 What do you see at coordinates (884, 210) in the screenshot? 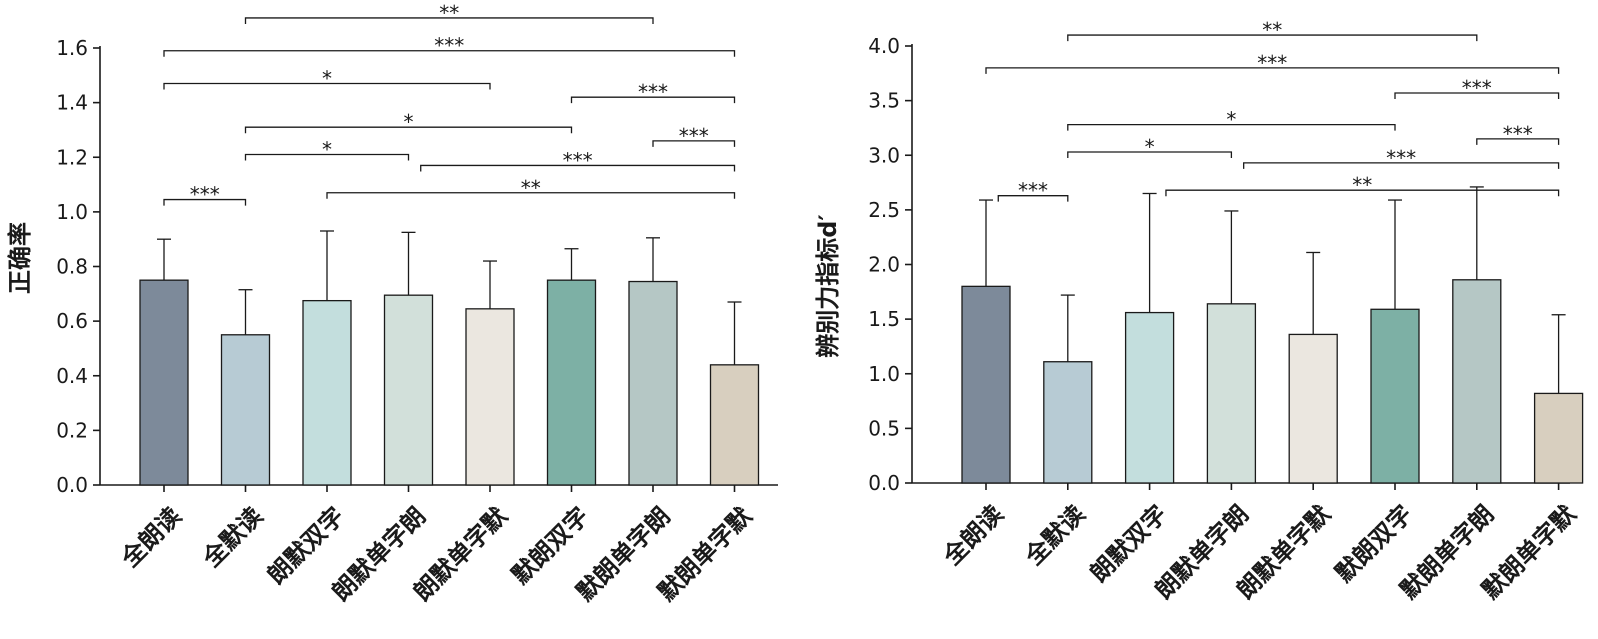
I see `y-tick-label: 2.5` at bounding box center [884, 210].